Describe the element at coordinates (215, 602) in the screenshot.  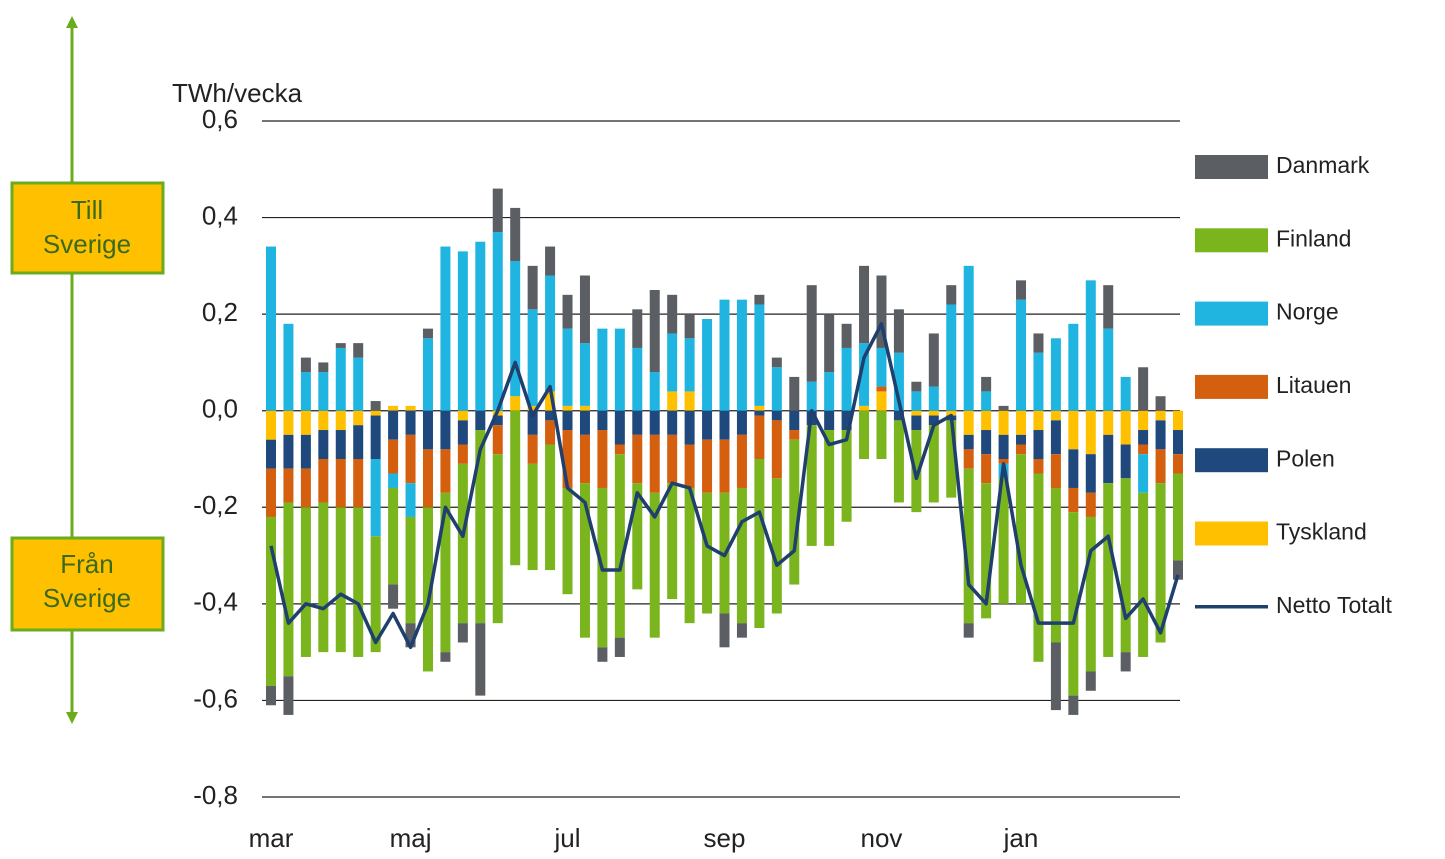
I see `y-tick-label: -0,4` at that location.